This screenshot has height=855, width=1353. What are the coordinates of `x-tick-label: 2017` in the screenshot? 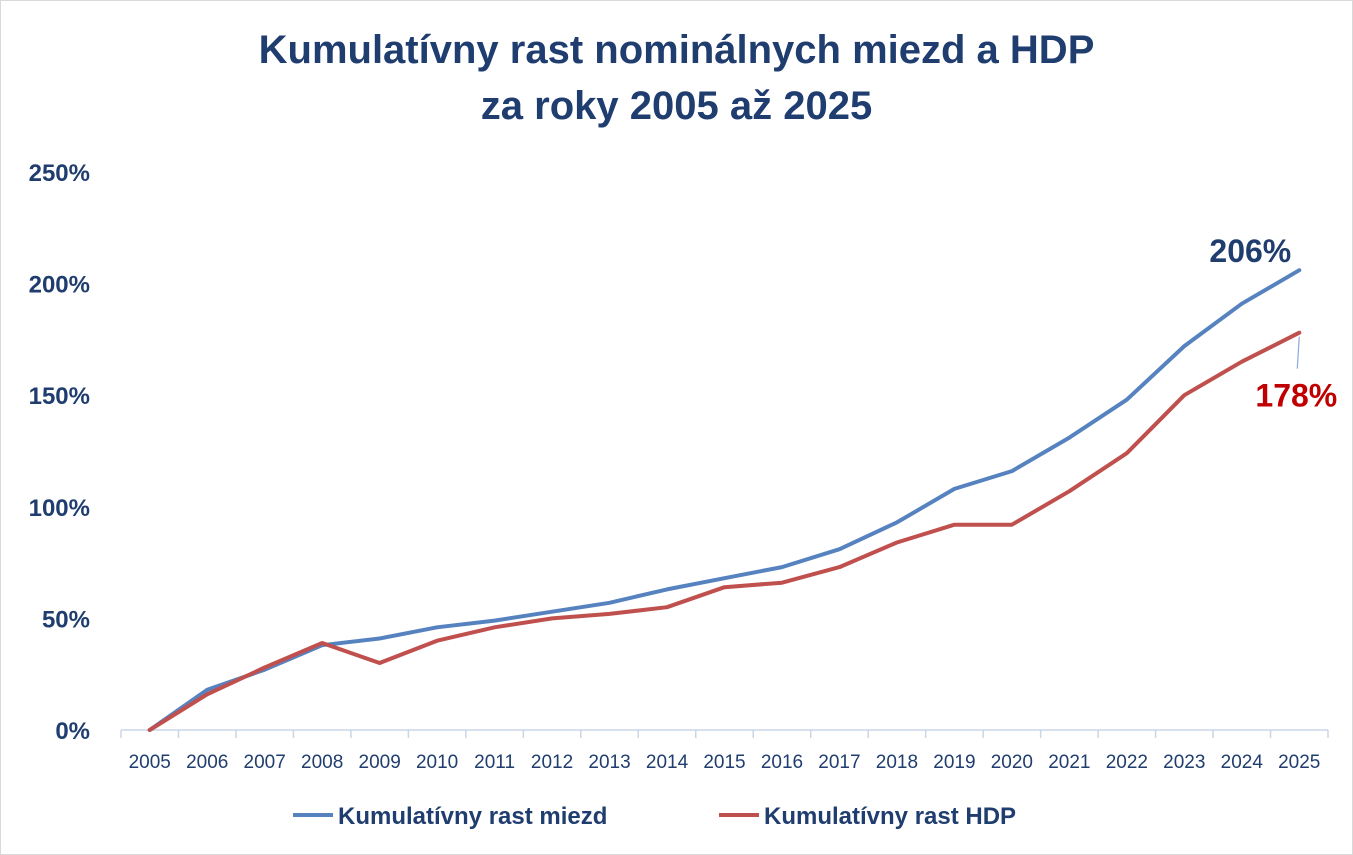 It's located at (839, 762).